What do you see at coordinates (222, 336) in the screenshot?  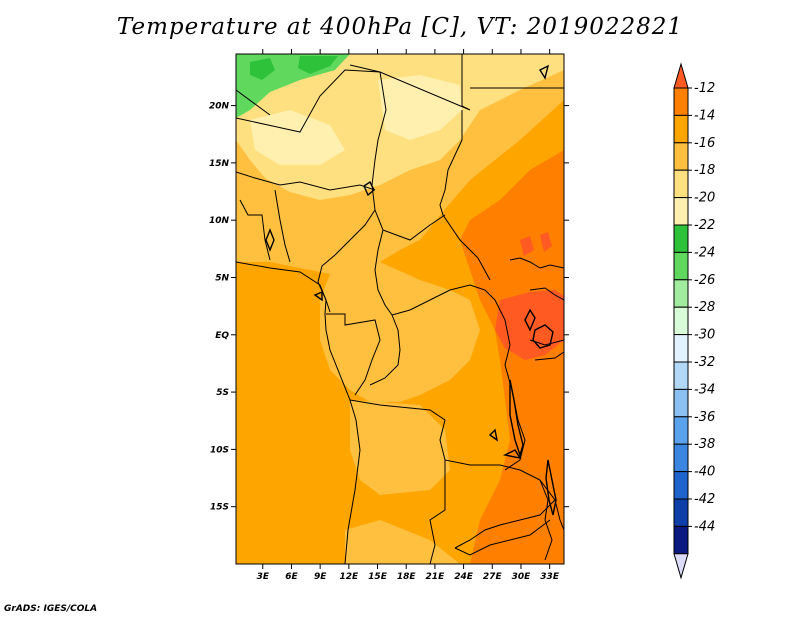 I see `y-tick-label: EQ` at bounding box center [222, 336].